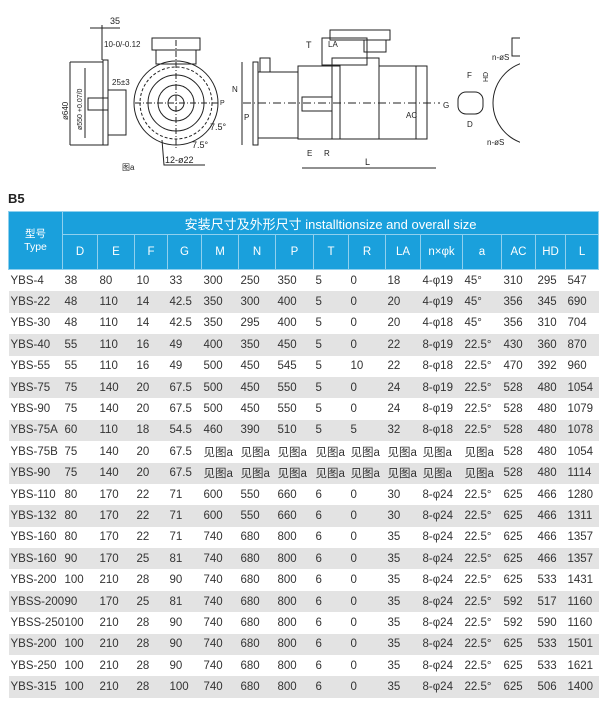 This screenshot has height=709, width=600. Describe the element at coordinates (250, 280) in the screenshot. I see `value-cell: 250` at that location.